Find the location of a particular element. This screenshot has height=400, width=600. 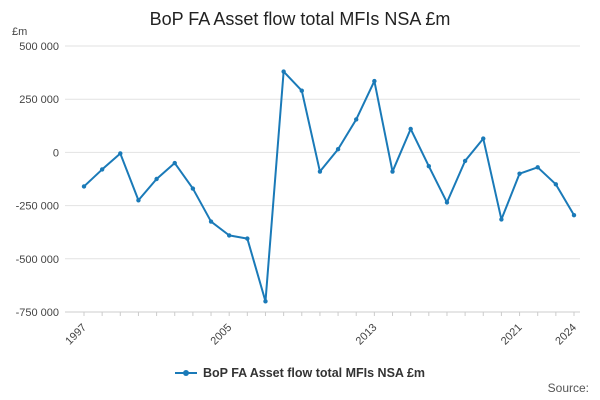

y-tick-label: -250 000 is located at coordinates (37, 207).